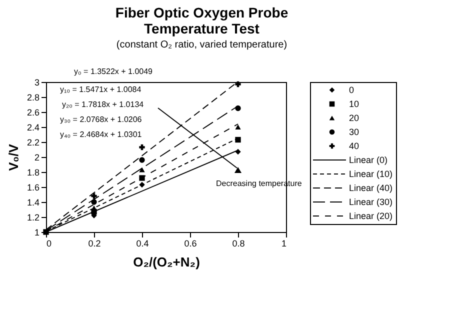  I want to click on x-tick-label: 0.6, so click(190, 243).